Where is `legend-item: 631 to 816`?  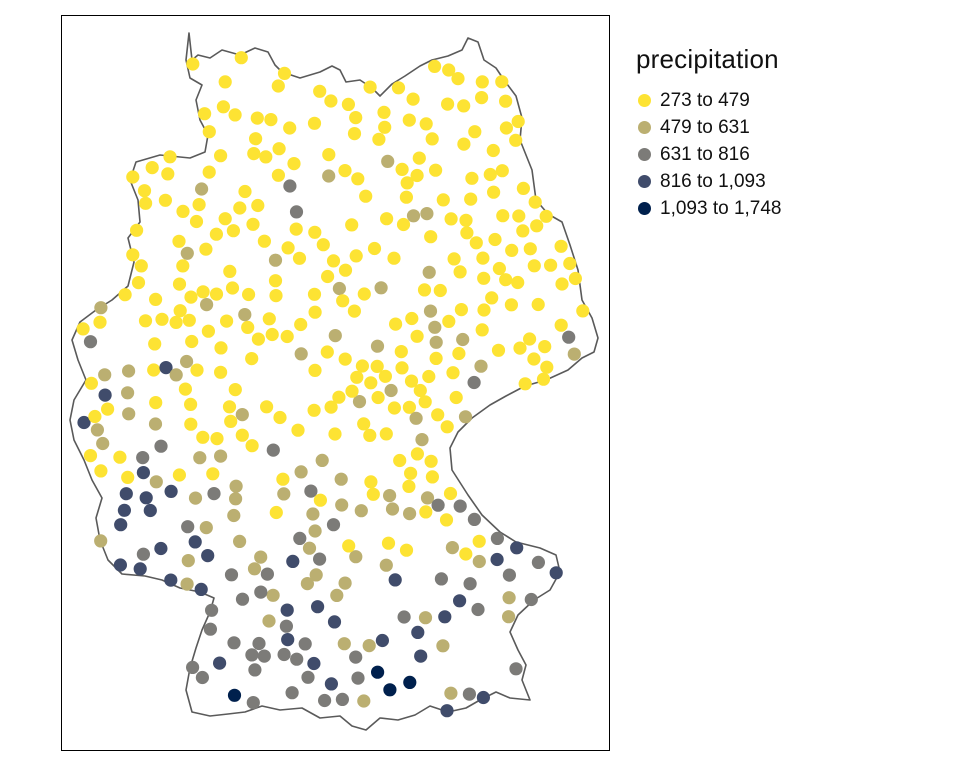 legend-item: 631 to 816 is located at coordinates (709, 154).